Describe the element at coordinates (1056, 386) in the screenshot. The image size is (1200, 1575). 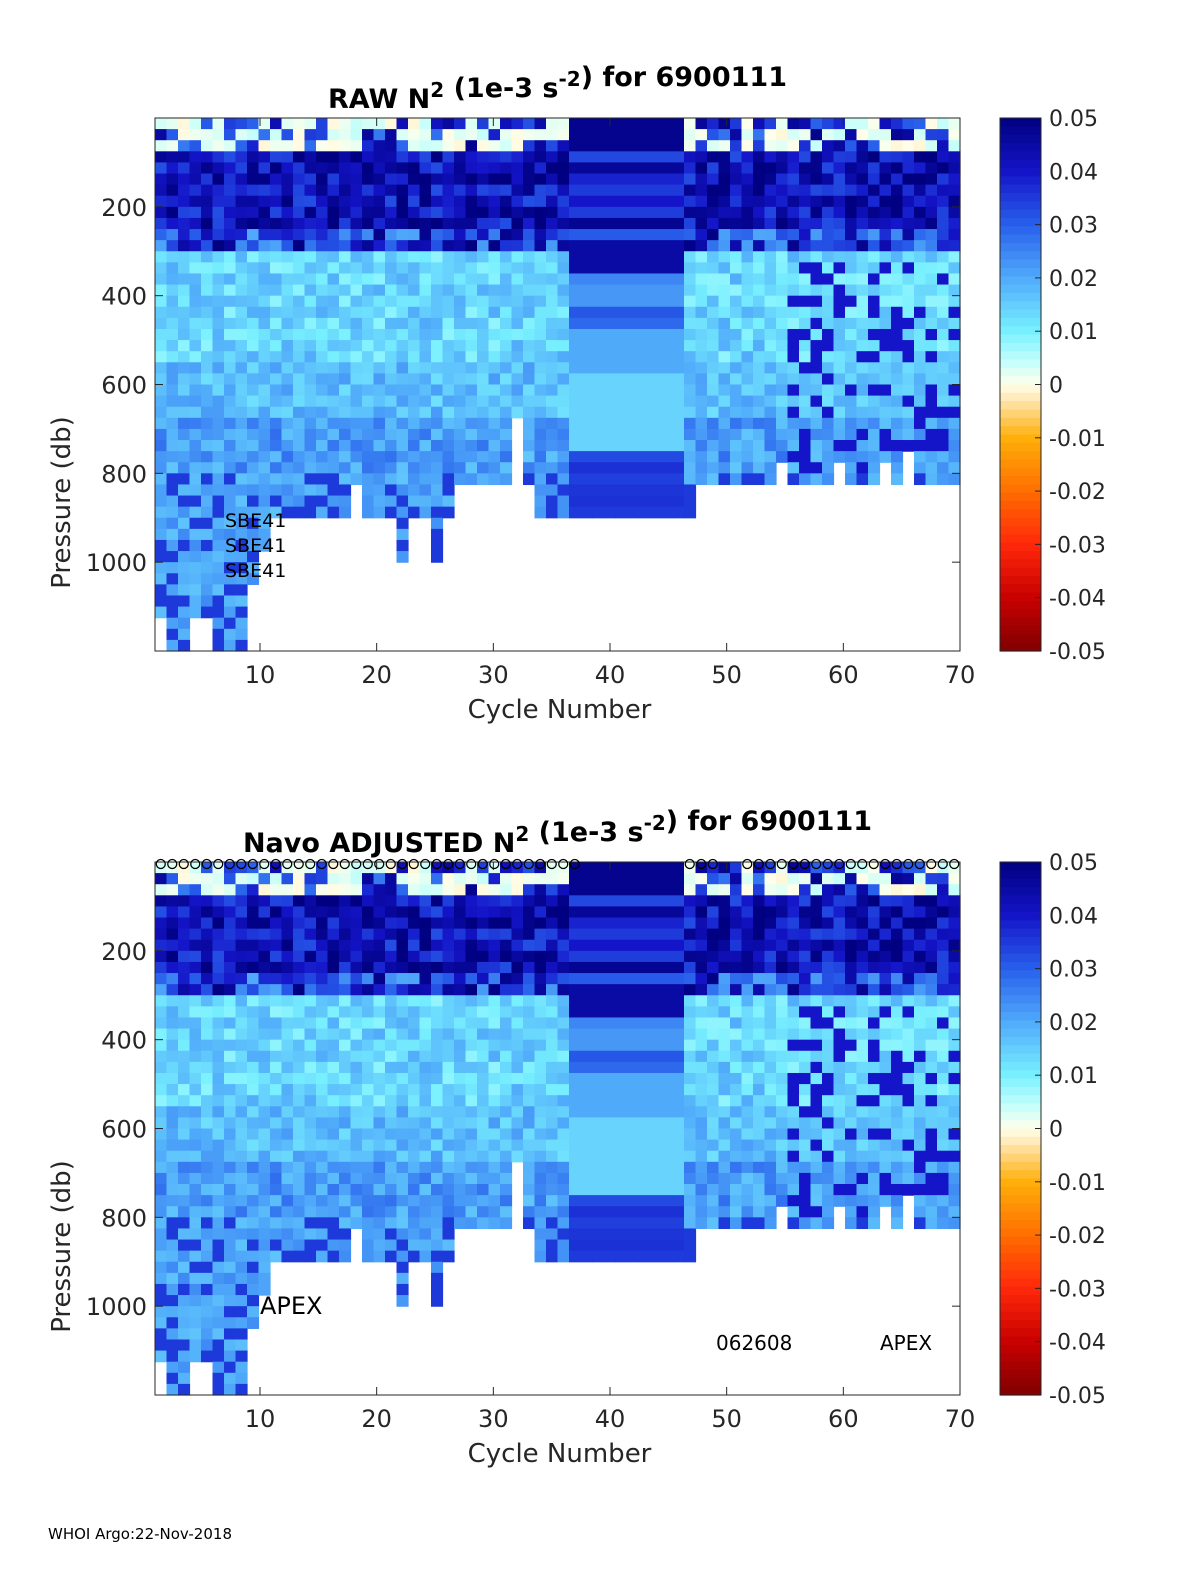
I see `colorbar-tick-label: 0` at that location.